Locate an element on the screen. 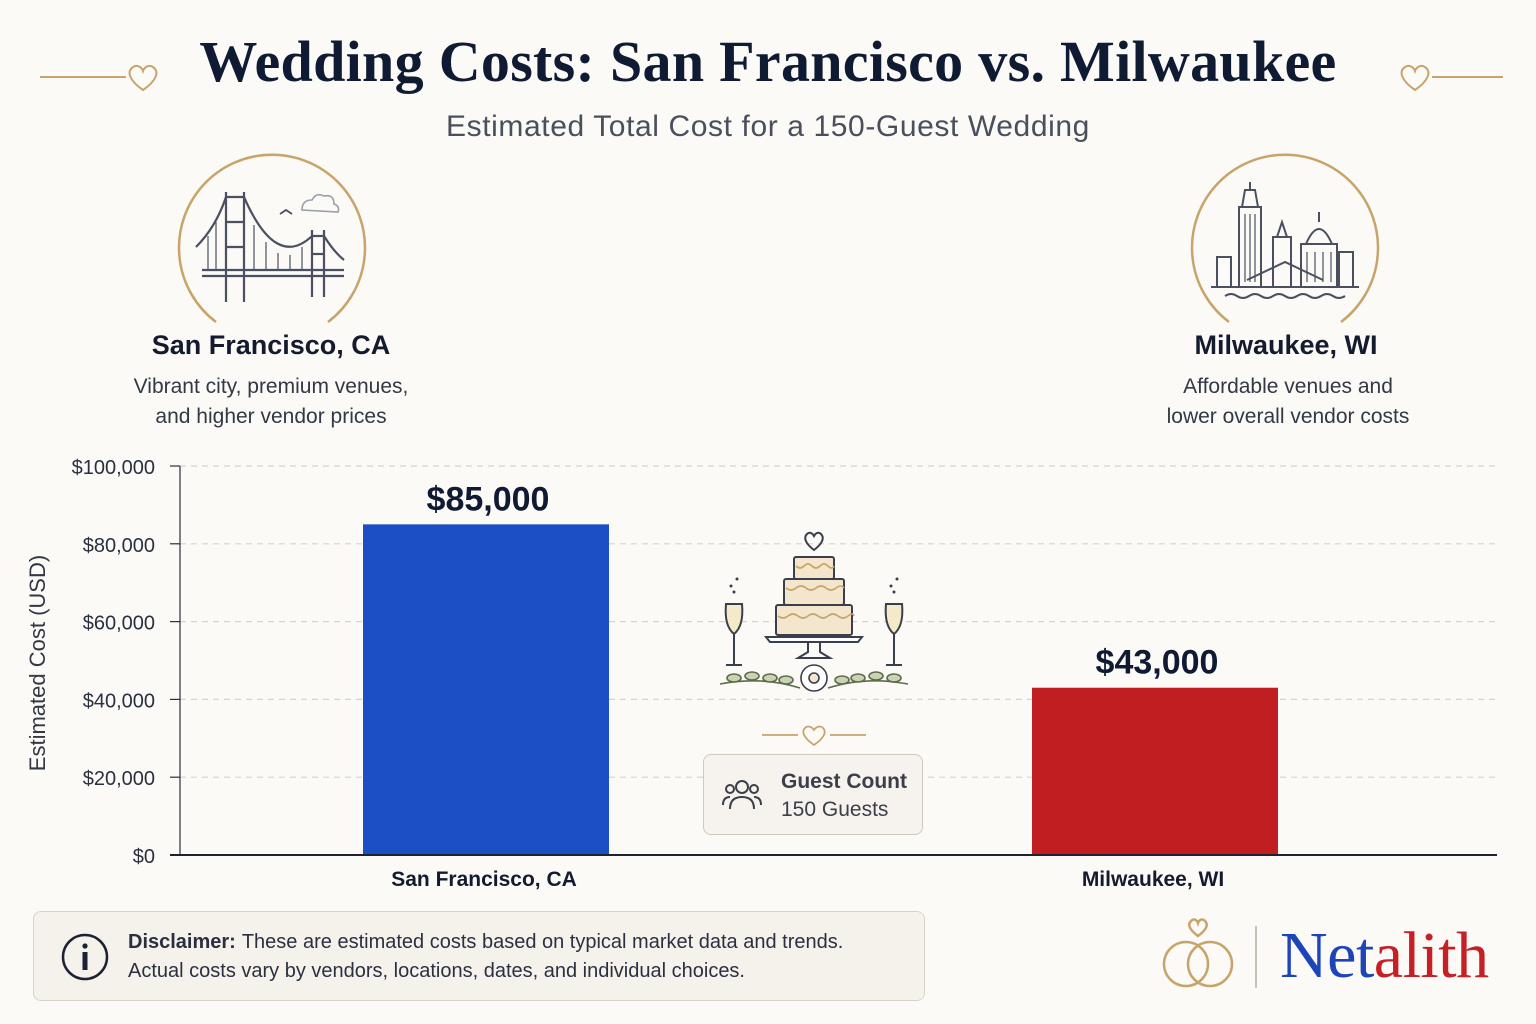 This screenshot has height=1024, width=1536. guest-count-box: Guest Count 150 Guests is located at coordinates (813, 794).